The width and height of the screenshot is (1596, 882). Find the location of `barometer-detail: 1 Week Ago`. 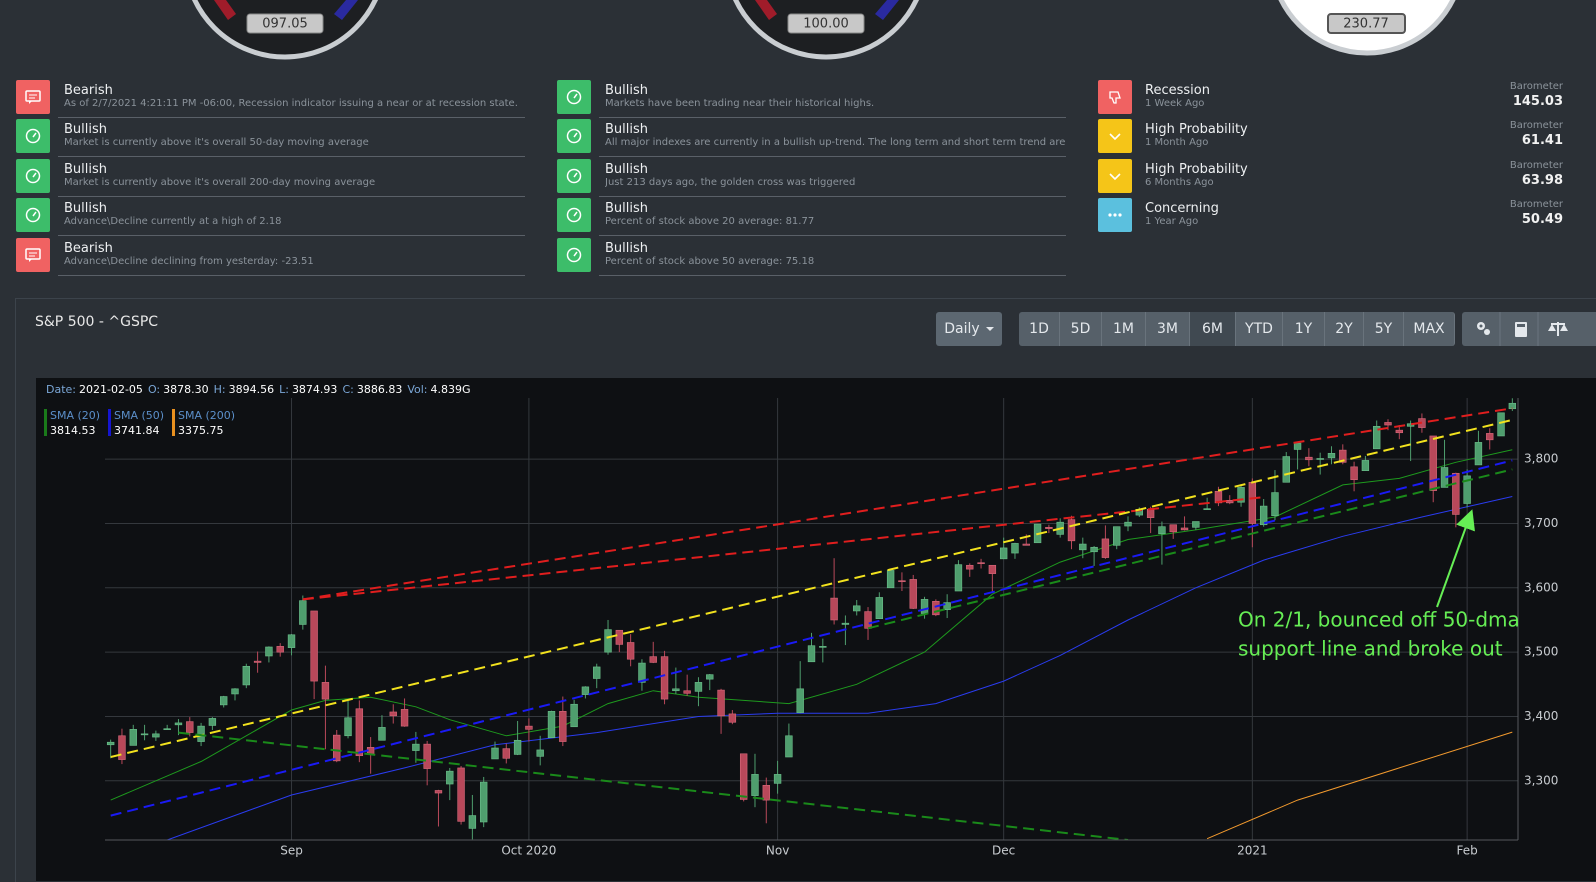

barometer-detail: 1 Week Ago is located at coordinates (1175, 103).